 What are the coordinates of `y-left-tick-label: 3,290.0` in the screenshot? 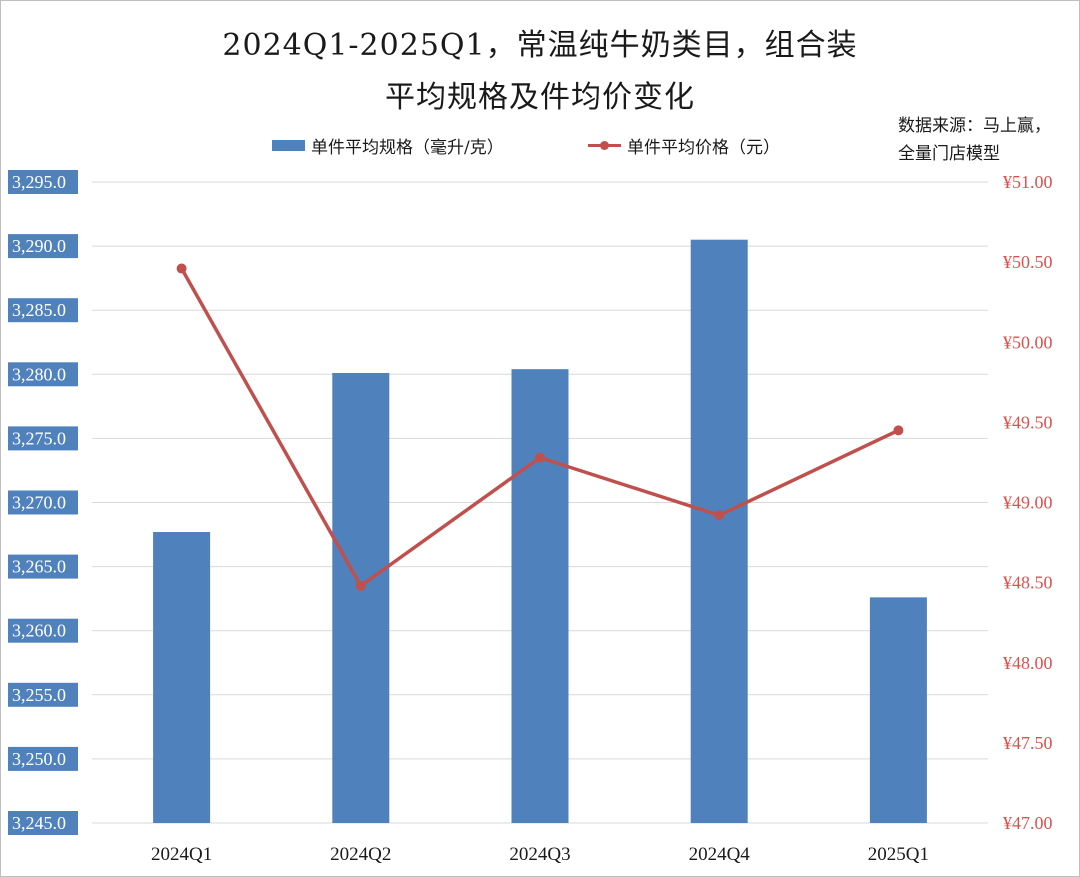 It's located at (39, 246).